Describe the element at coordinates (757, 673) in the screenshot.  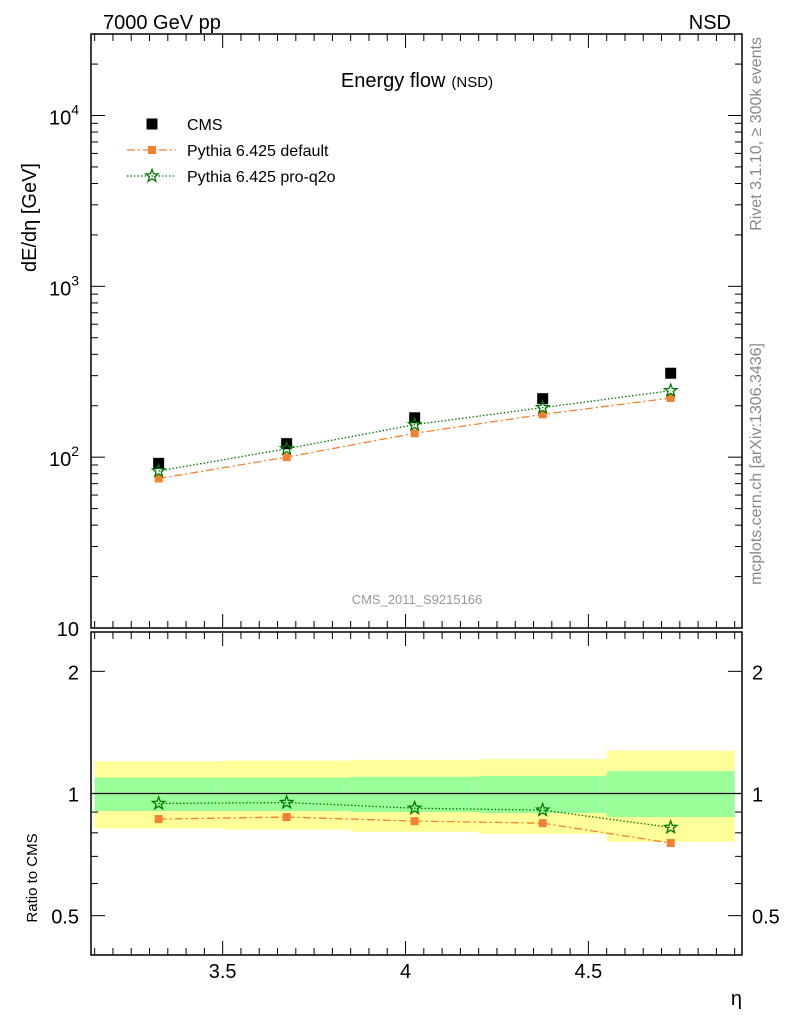
I see `ratio-ytick-label-right-2: 2` at that location.